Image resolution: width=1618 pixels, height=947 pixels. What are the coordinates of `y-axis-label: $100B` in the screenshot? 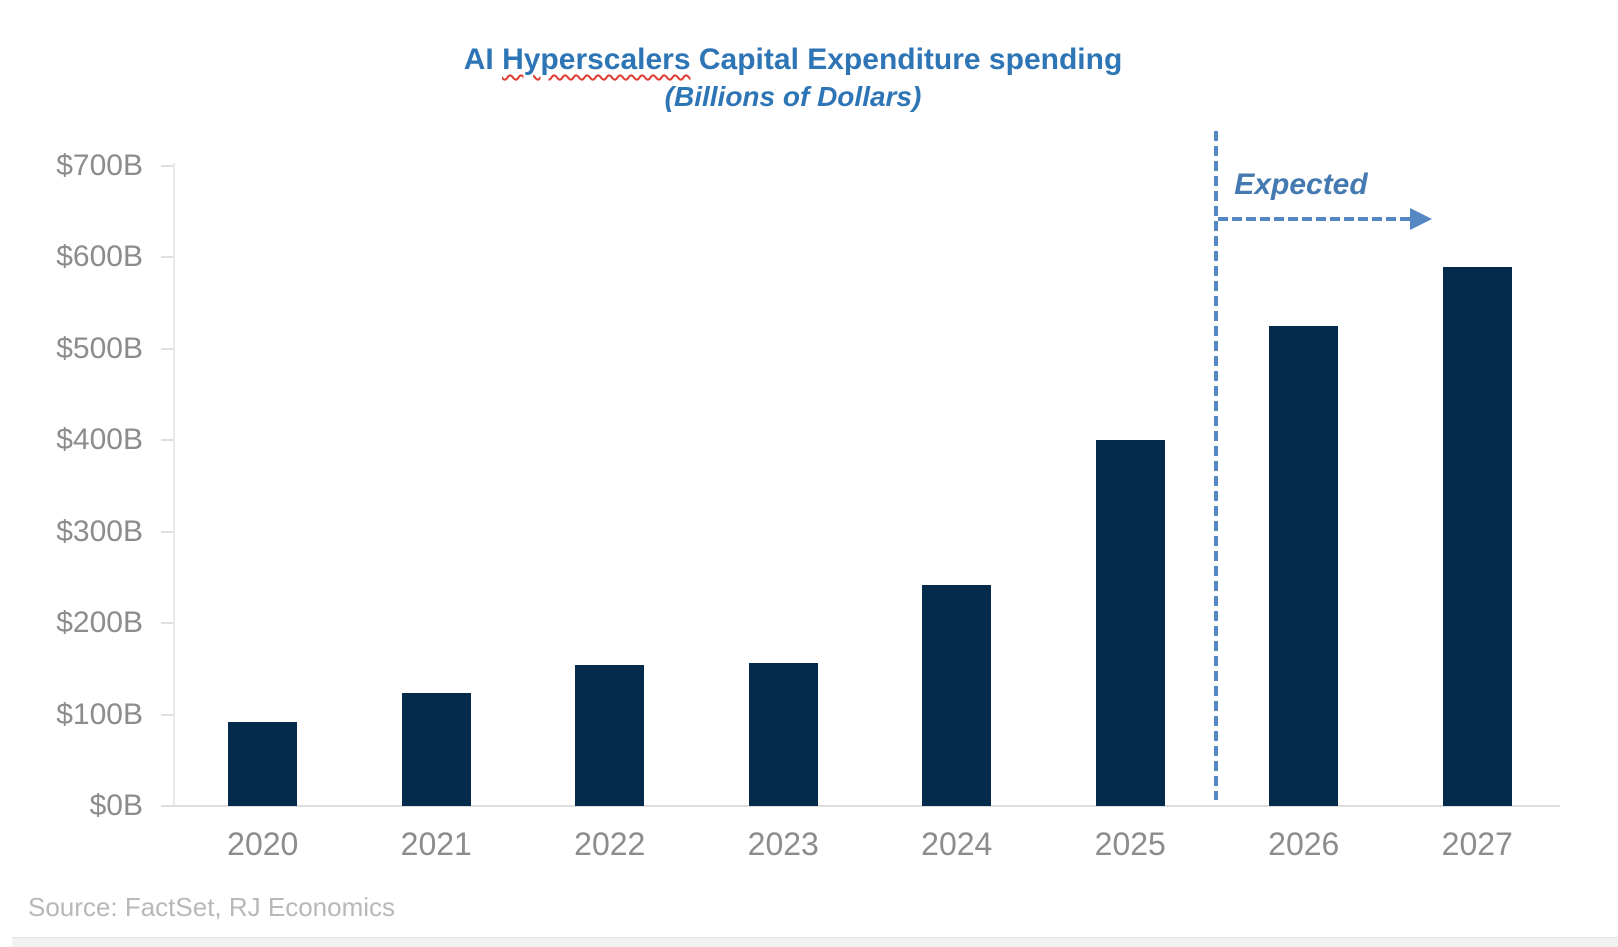 It's located at (99, 714).